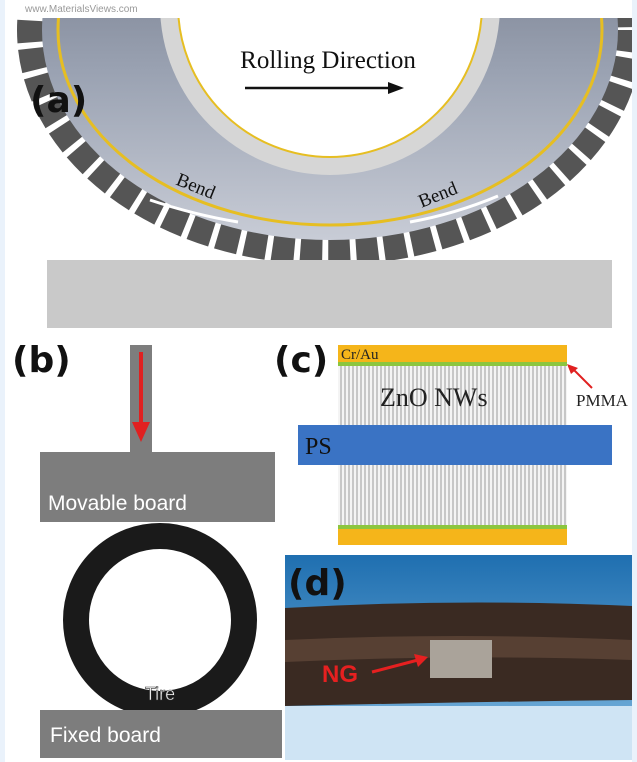  What do you see at coordinates (105, 735) in the screenshot?
I see `board-text: Fixed board` at bounding box center [105, 735].